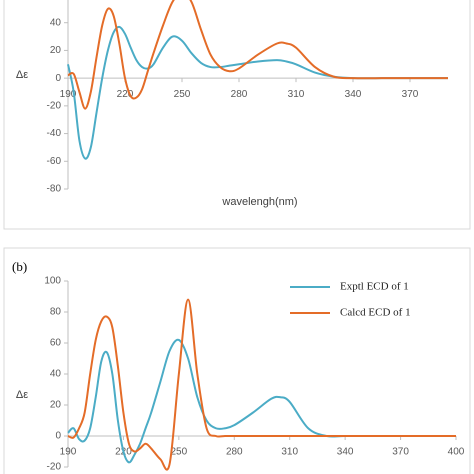 This screenshot has width=474, height=474. I want to click on x-tick-label: 220, so click(125, 94).